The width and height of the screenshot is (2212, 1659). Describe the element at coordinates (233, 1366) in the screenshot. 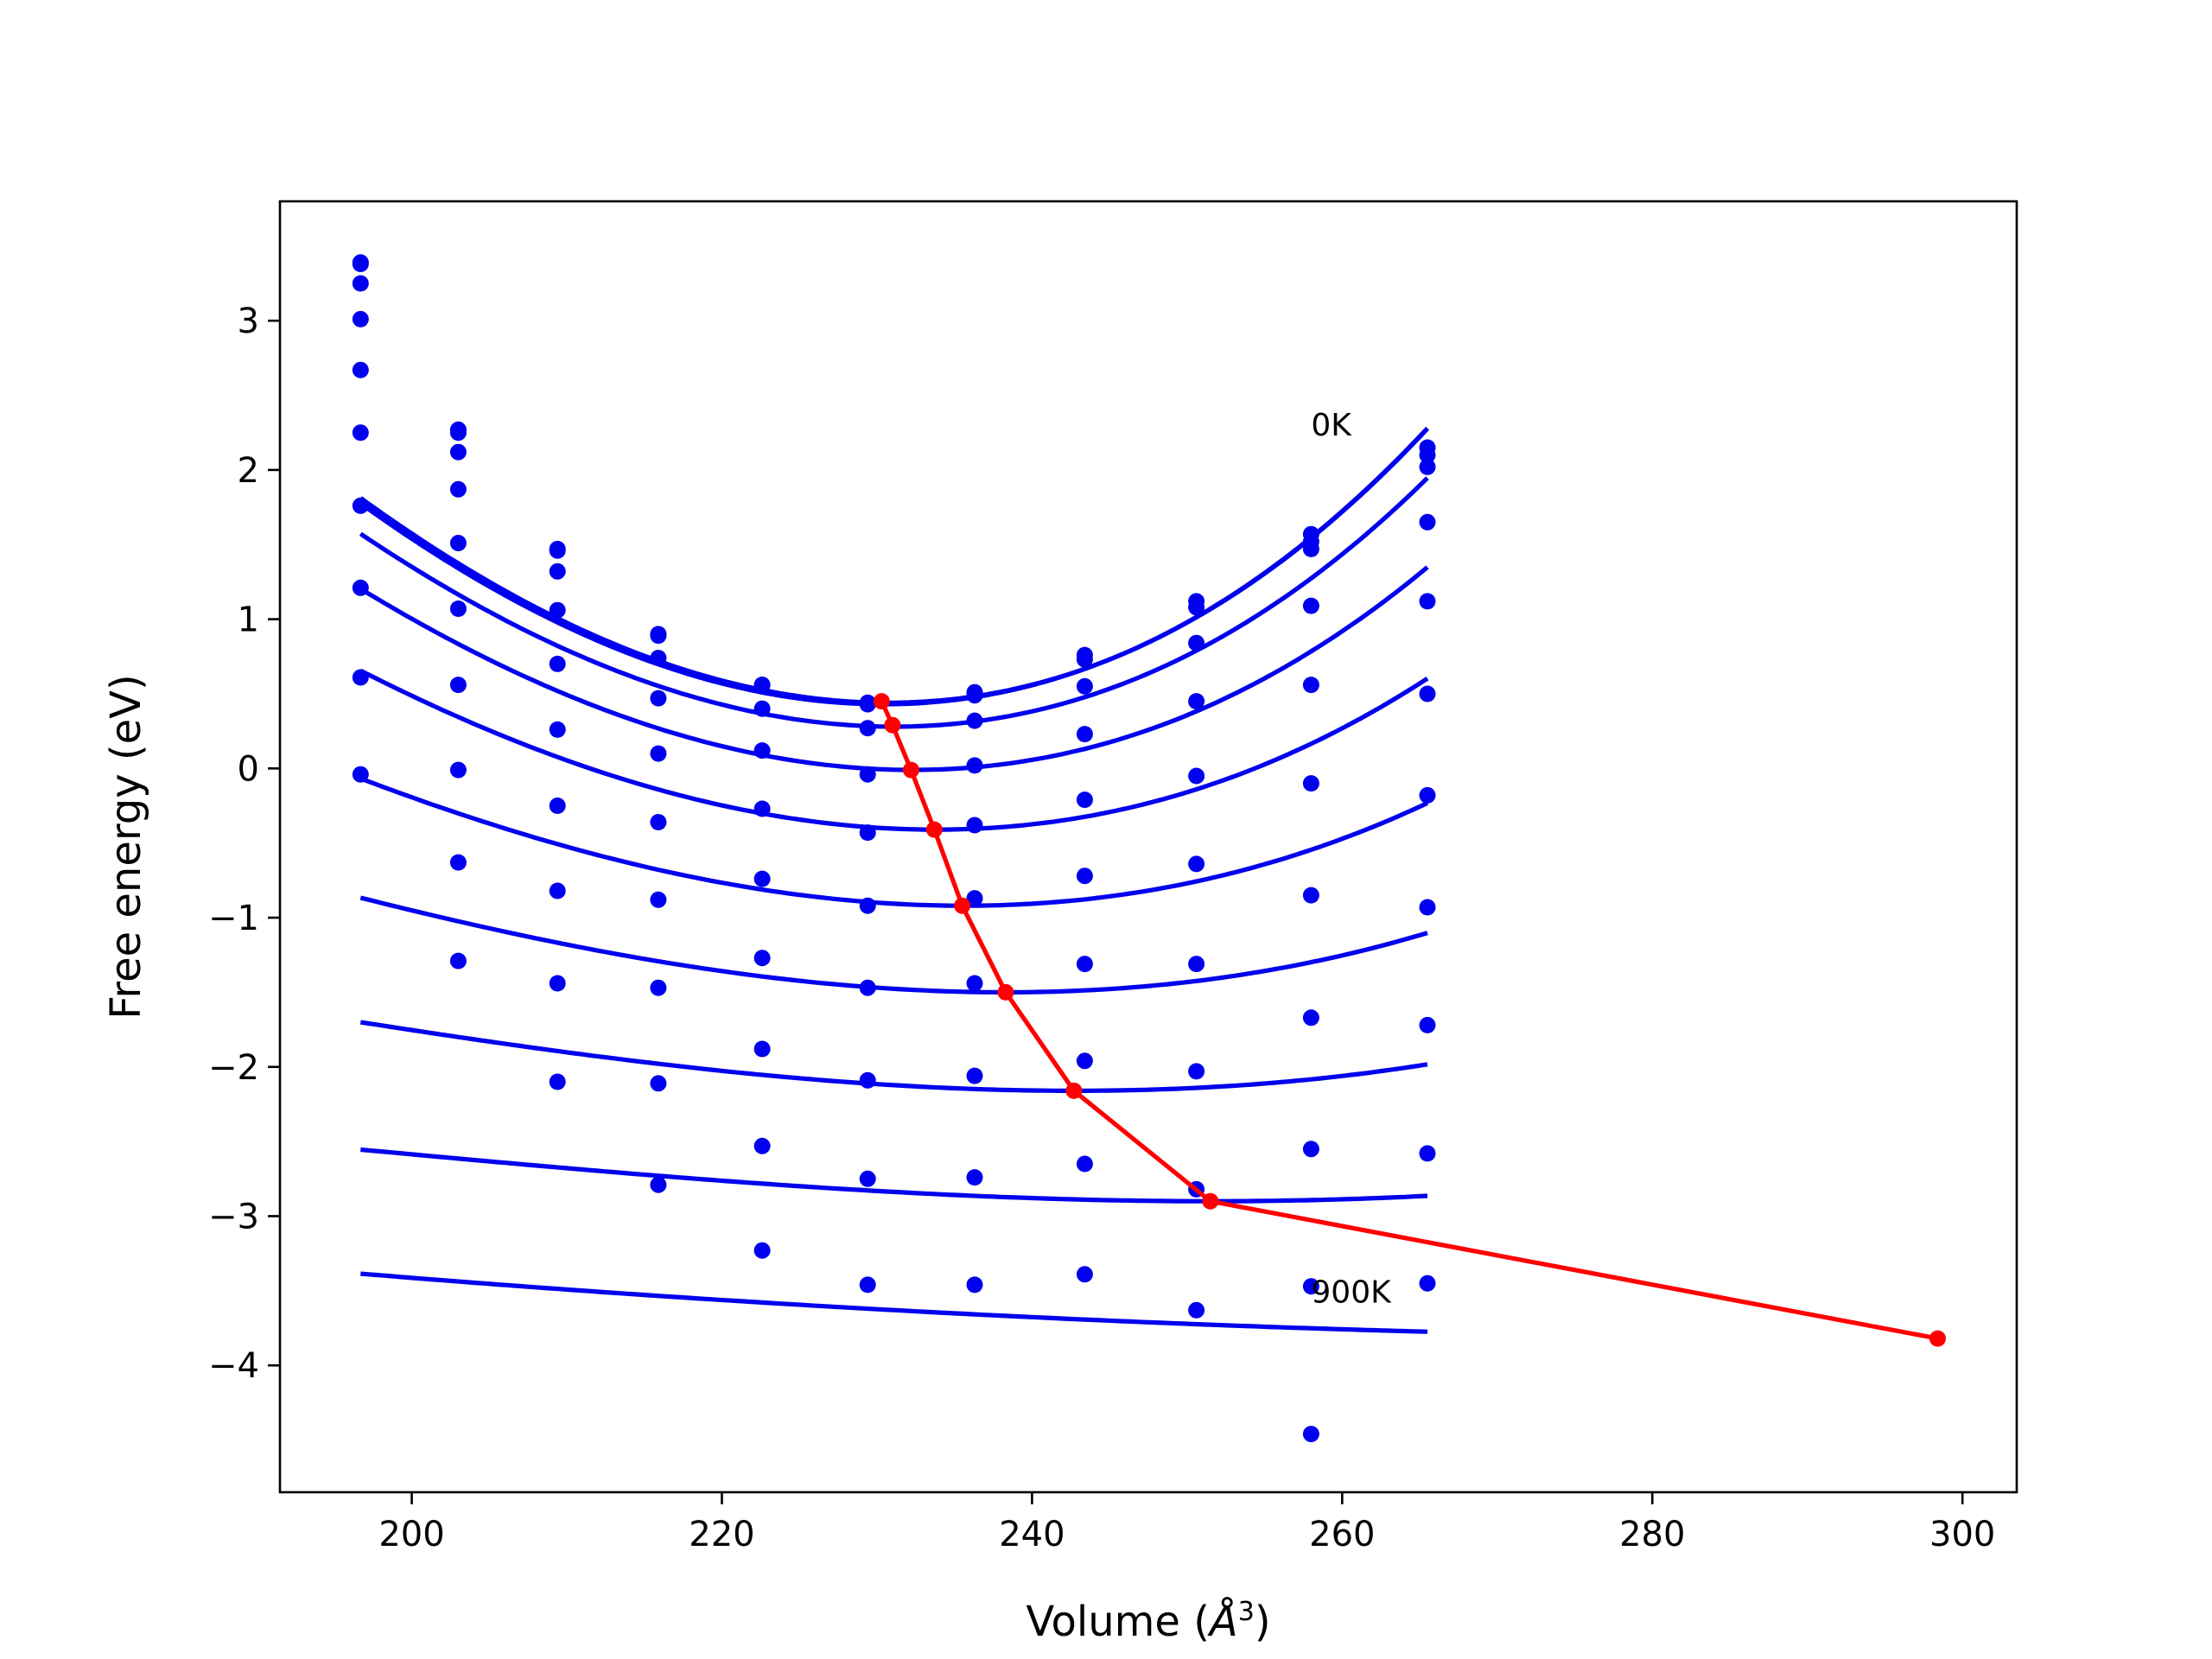

I see `y-tick-label-7: −4` at that location.